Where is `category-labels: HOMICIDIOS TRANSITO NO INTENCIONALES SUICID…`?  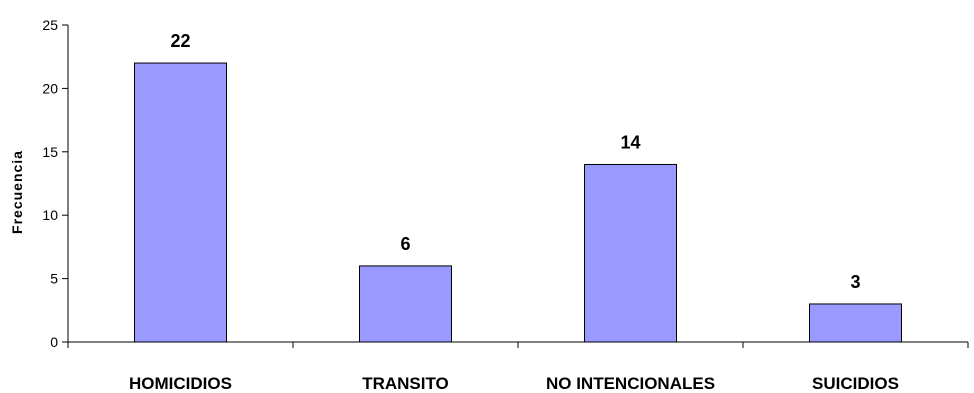 category-labels: HOMICIDIOS TRANSITO NO INTENCIONALES SUICID… is located at coordinates (514, 383).